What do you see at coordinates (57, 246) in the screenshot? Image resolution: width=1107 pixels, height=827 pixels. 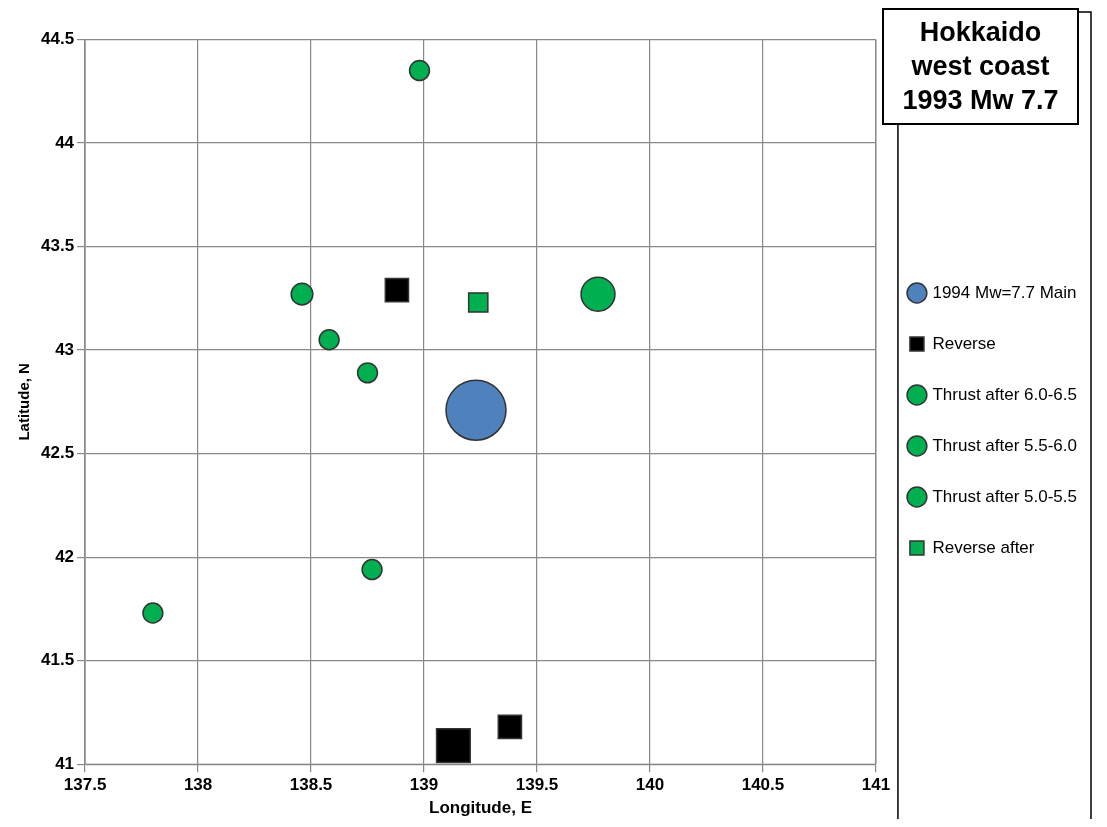 I see `y-tick-label: 43.5` at bounding box center [57, 246].